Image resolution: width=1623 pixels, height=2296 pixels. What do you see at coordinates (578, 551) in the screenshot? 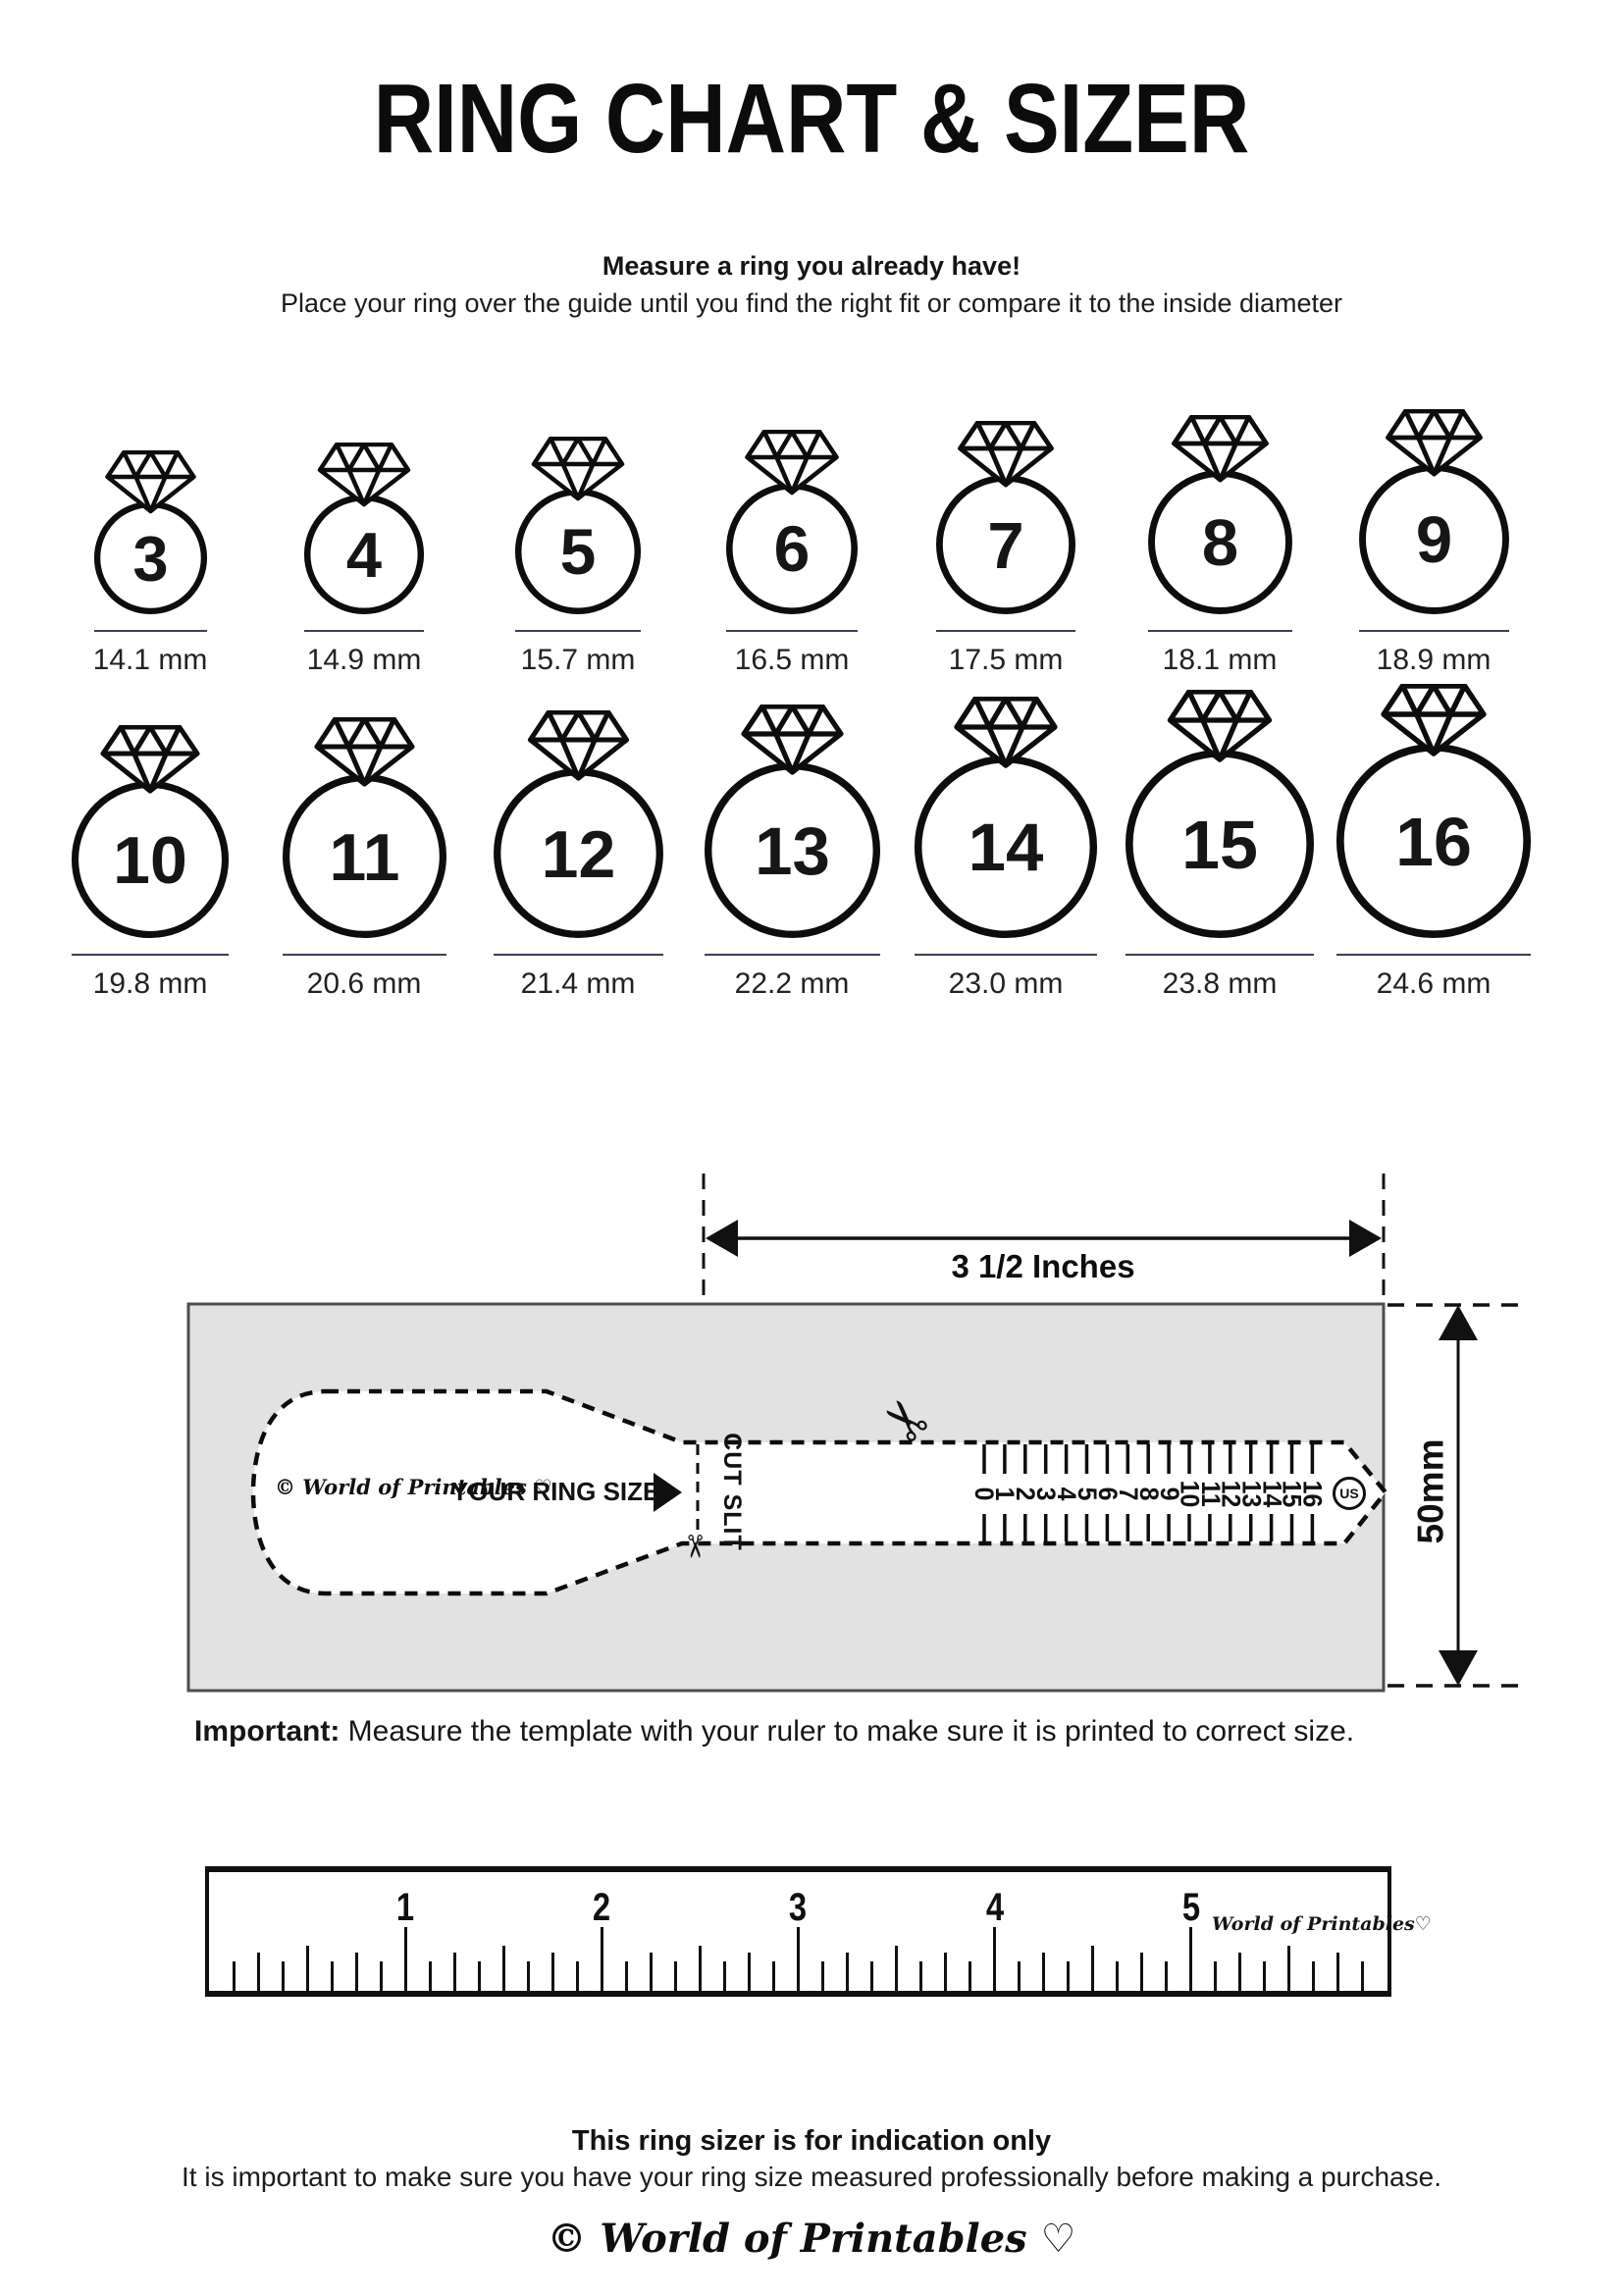
I see `ring-size-number: 5` at bounding box center [578, 551].